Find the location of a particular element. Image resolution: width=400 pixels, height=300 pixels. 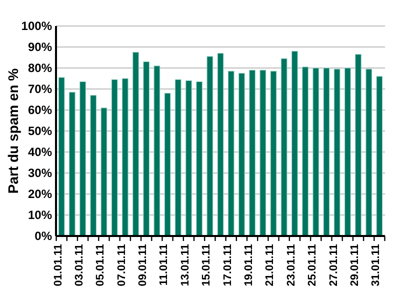

x-tick-label: 01.01.11 is located at coordinates (58, 265).